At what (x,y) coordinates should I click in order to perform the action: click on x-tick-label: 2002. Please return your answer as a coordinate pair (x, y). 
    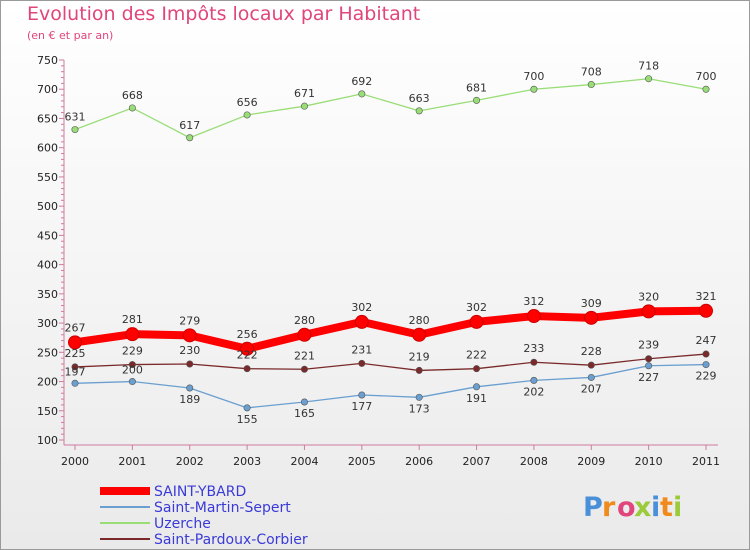
    Looking at the image, I should click on (190, 461).